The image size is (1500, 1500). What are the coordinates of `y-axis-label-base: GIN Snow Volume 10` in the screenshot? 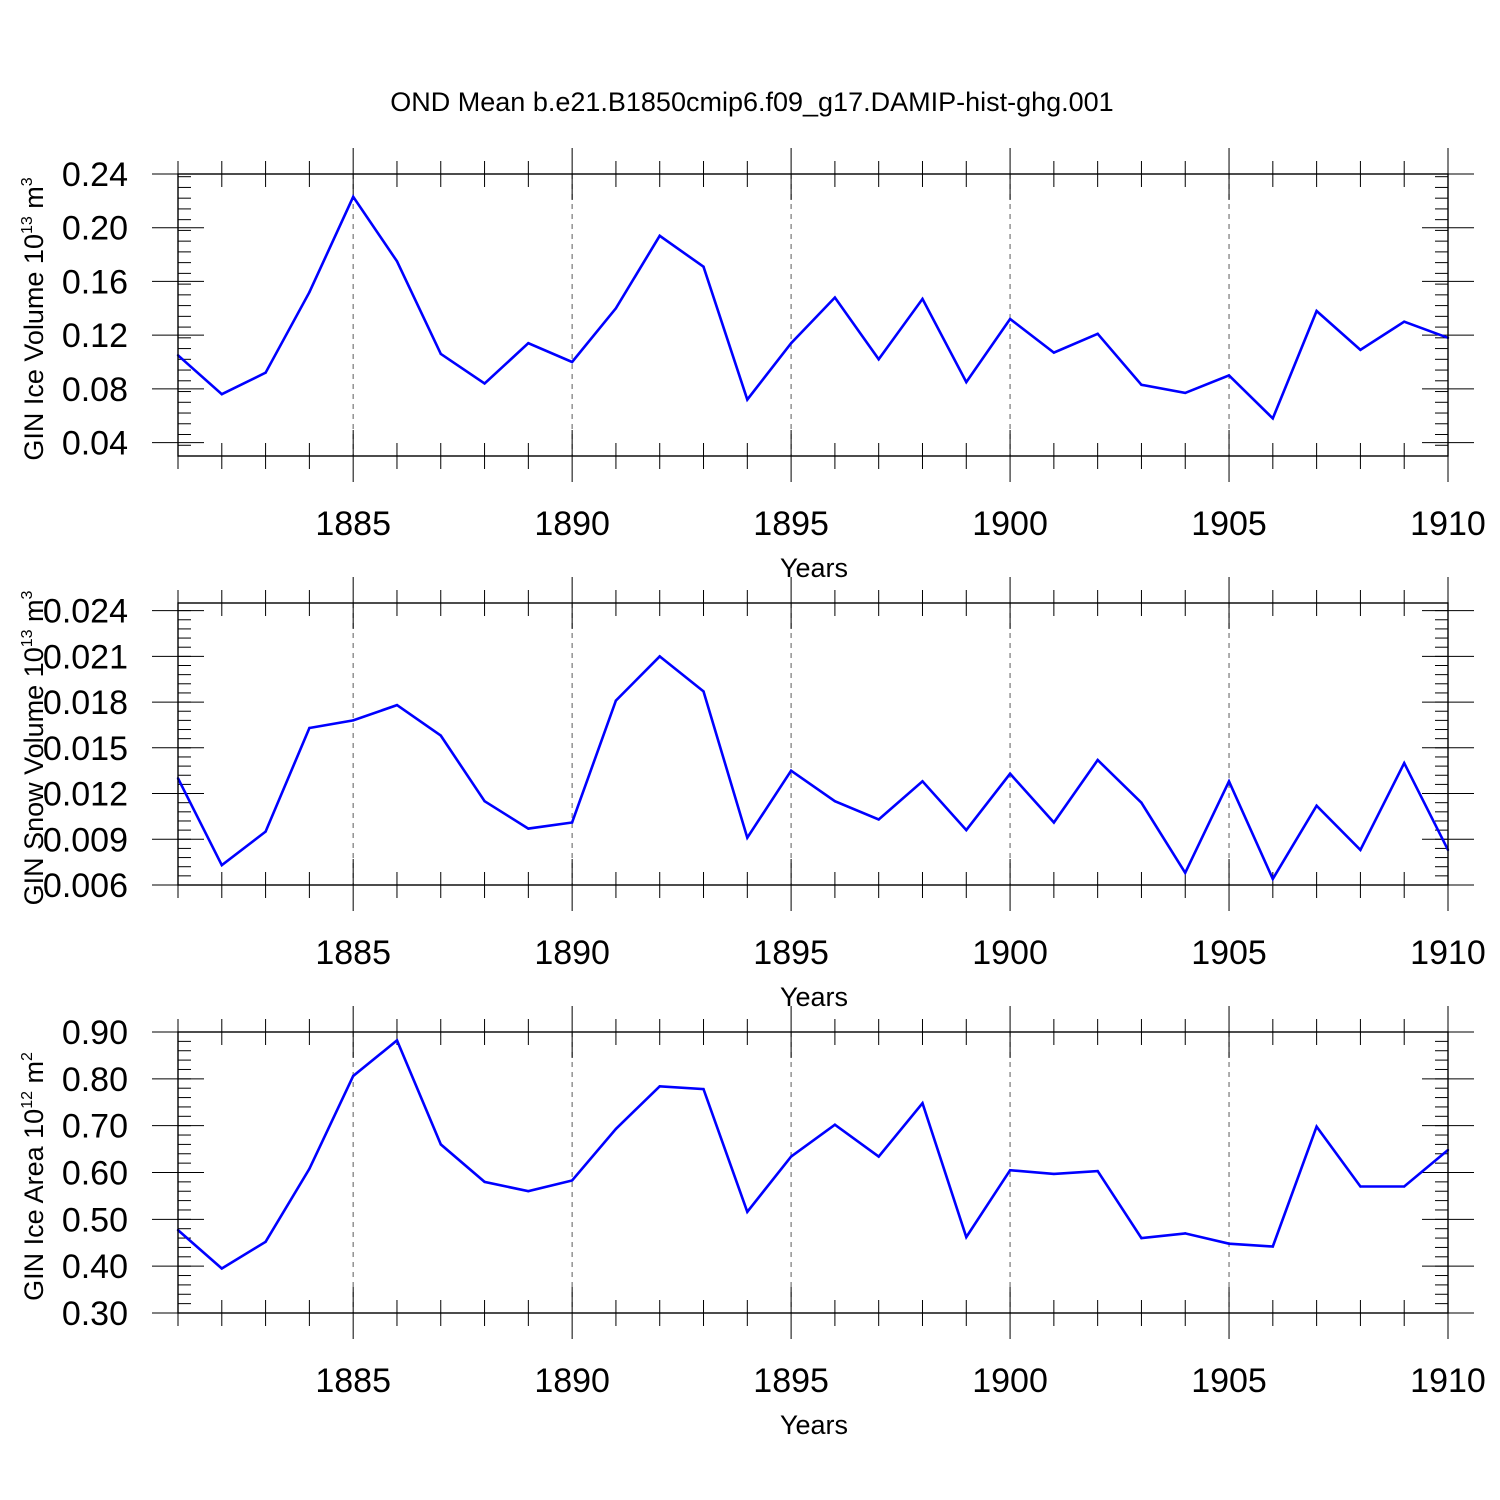 It's located at (34, 776).